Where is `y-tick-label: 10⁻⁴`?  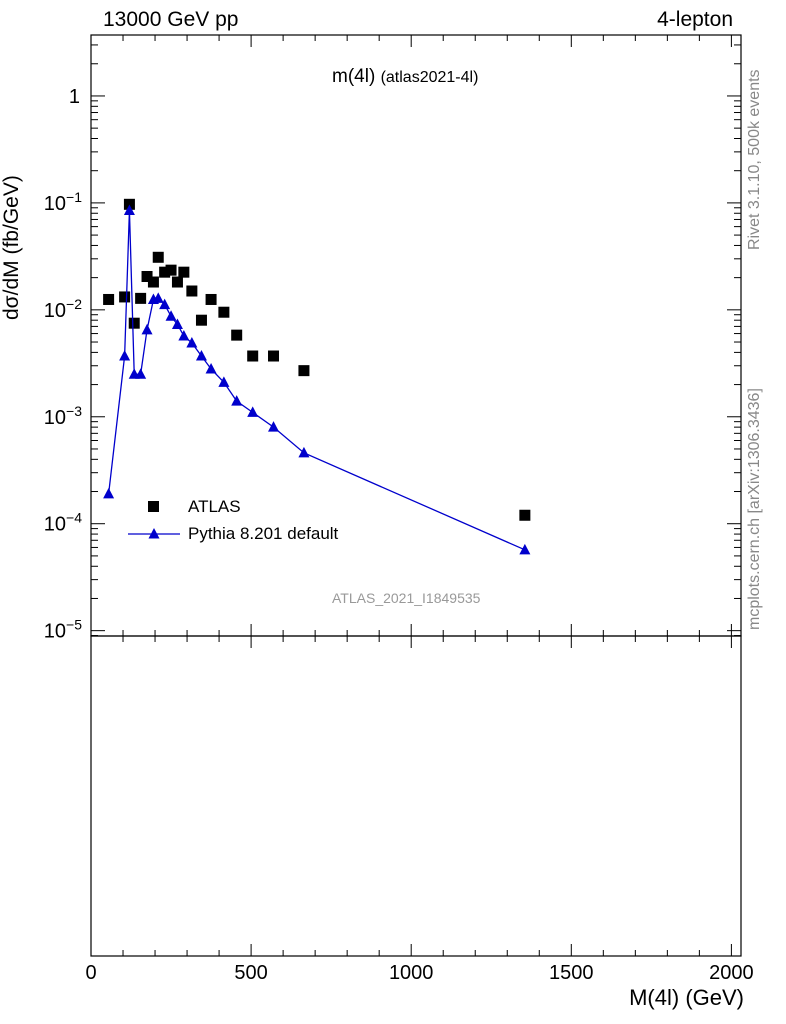
y-tick-label: 10⁻⁴ is located at coordinates (63, 523).